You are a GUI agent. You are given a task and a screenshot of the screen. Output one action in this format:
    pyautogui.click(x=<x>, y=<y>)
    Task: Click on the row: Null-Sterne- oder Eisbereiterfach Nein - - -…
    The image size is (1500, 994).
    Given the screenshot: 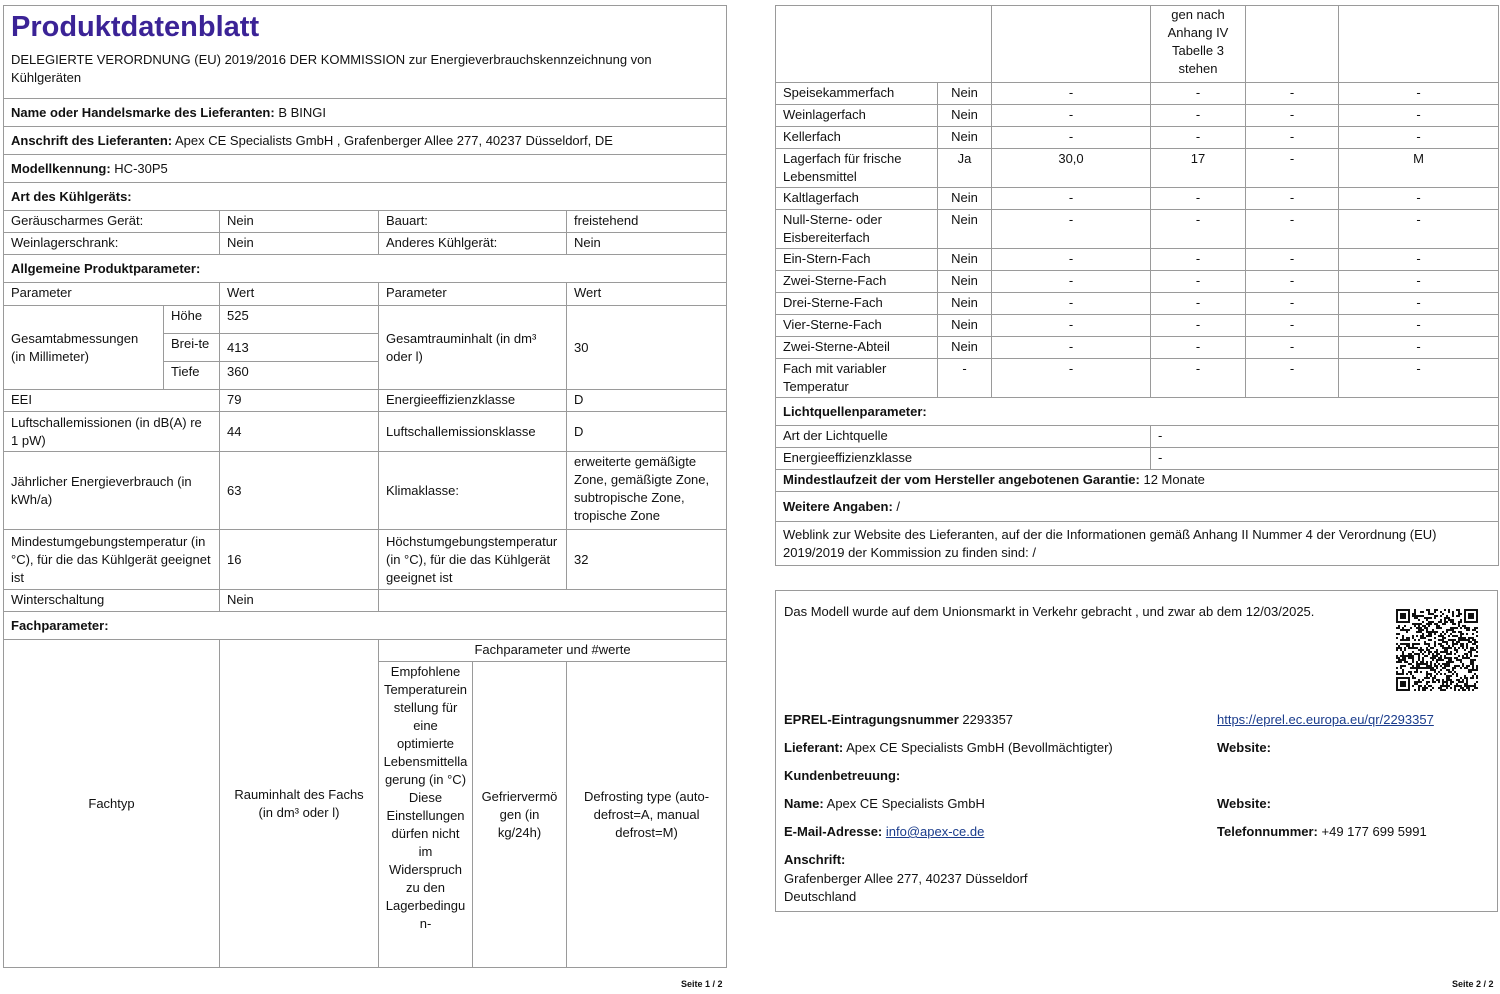 What is the action you would take?
    pyautogui.click(x=1137, y=229)
    